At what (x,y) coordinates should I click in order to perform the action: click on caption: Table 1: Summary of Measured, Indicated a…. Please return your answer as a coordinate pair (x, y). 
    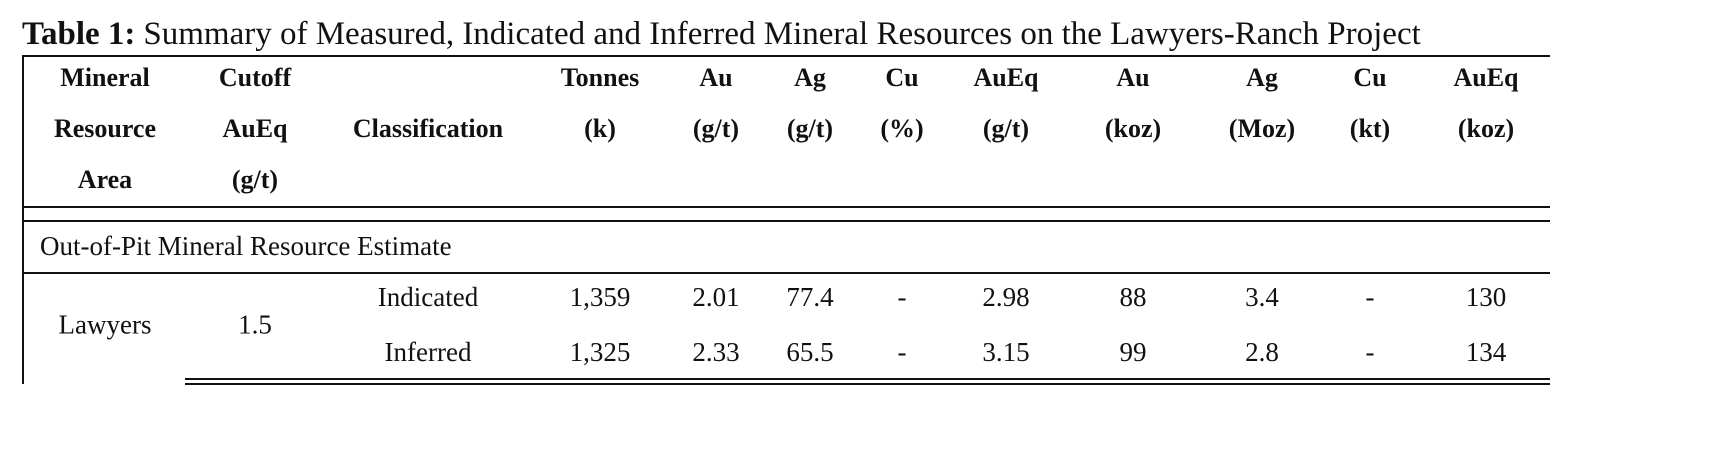
    Looking at the image, I should click on (721, 34).